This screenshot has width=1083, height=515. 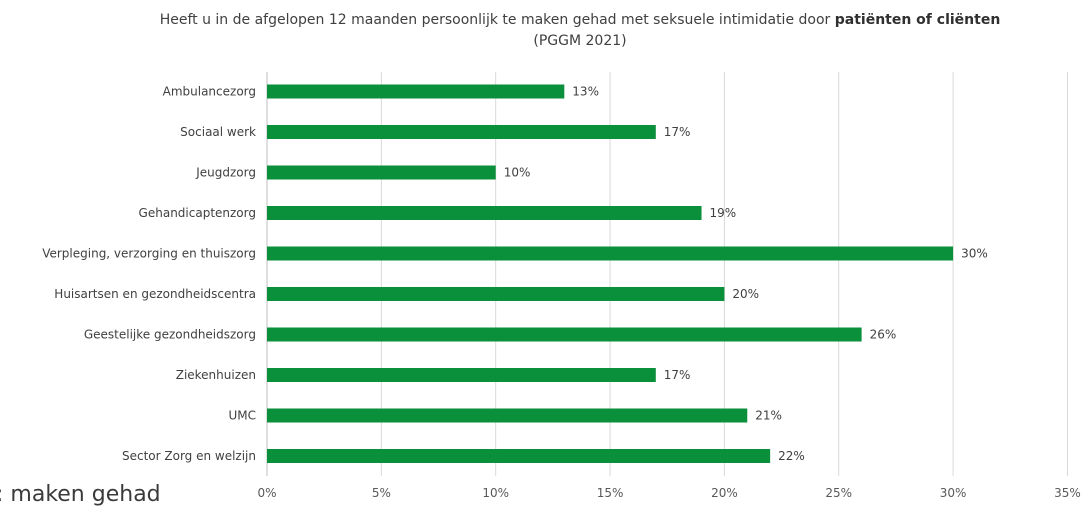 I want to click on chart-subtitle: (PGGM 2021), so click(x=580, y=41).